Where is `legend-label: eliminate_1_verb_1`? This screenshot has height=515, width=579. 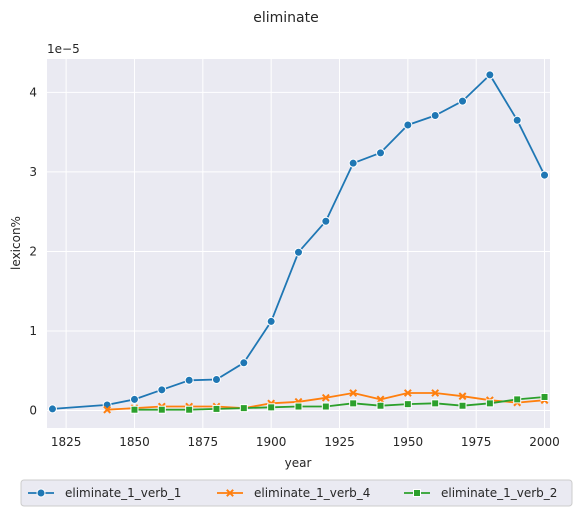
legend-label: eliminate_1_verb_1 is located at coordinates (123, 493).